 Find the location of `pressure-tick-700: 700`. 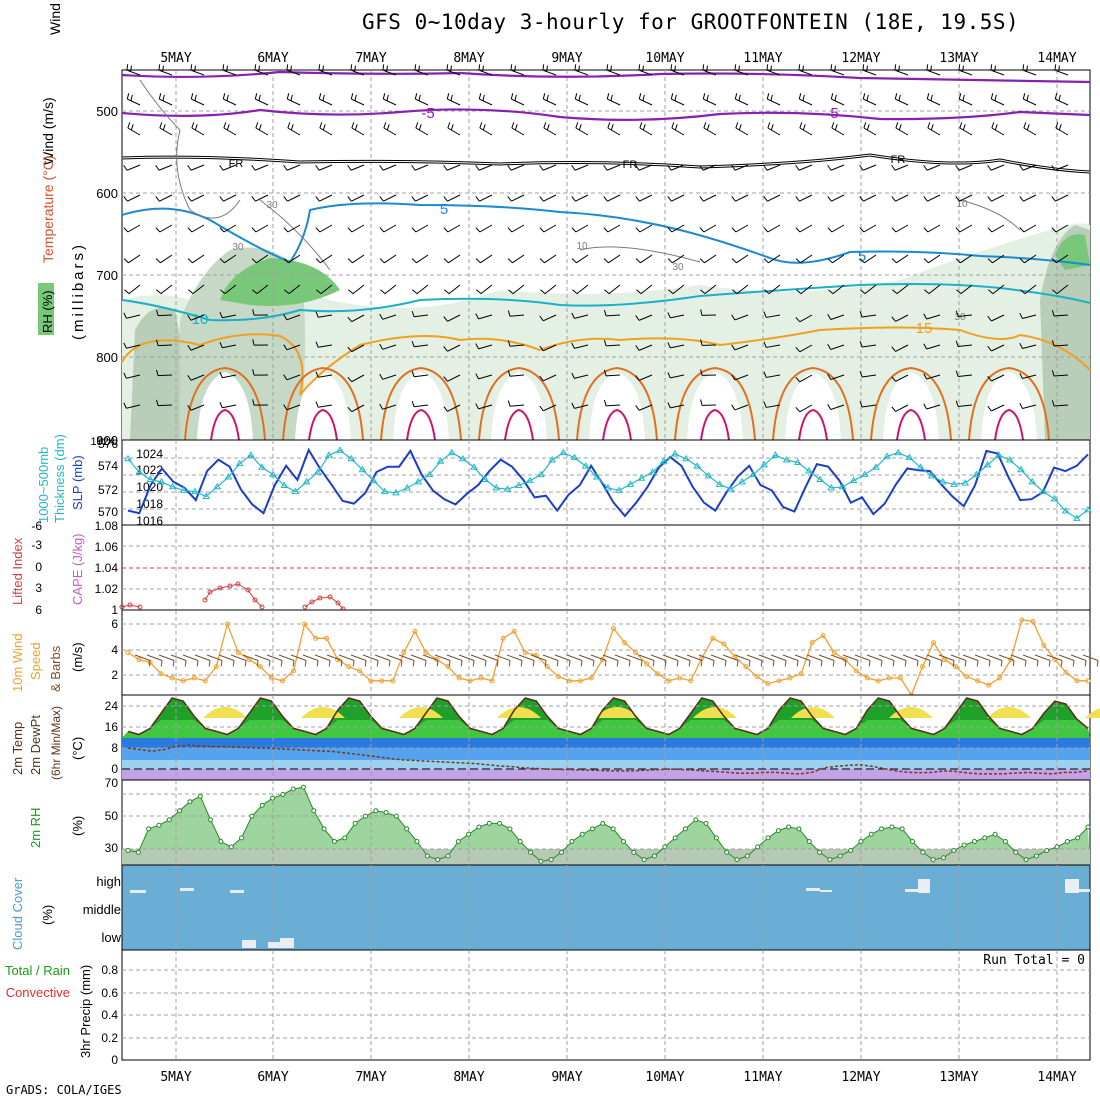

pressure-tick-700: 700 is located at coordinates (107, 275).